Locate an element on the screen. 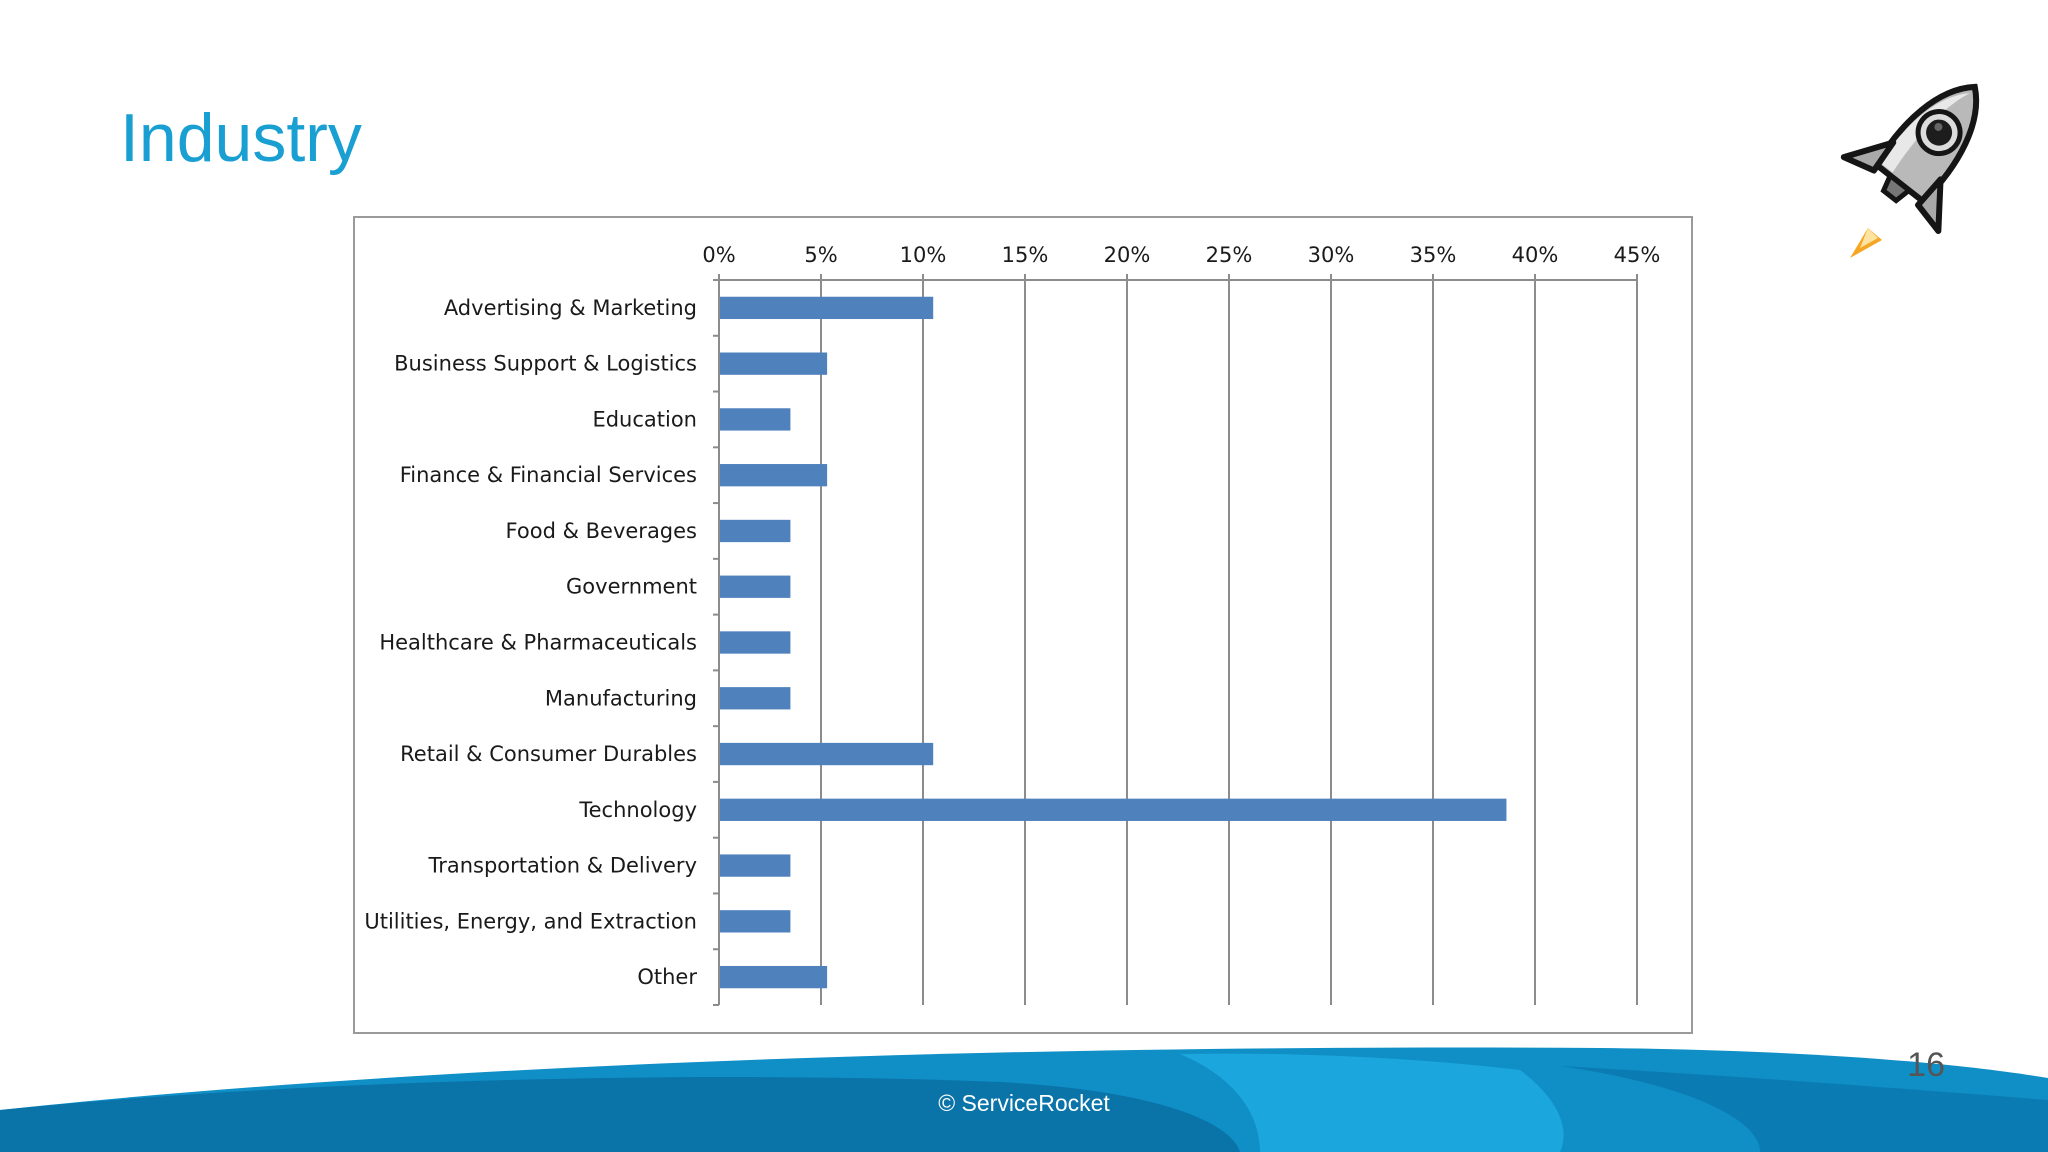  slide-title: Industry is located at coordinates (241, 138).